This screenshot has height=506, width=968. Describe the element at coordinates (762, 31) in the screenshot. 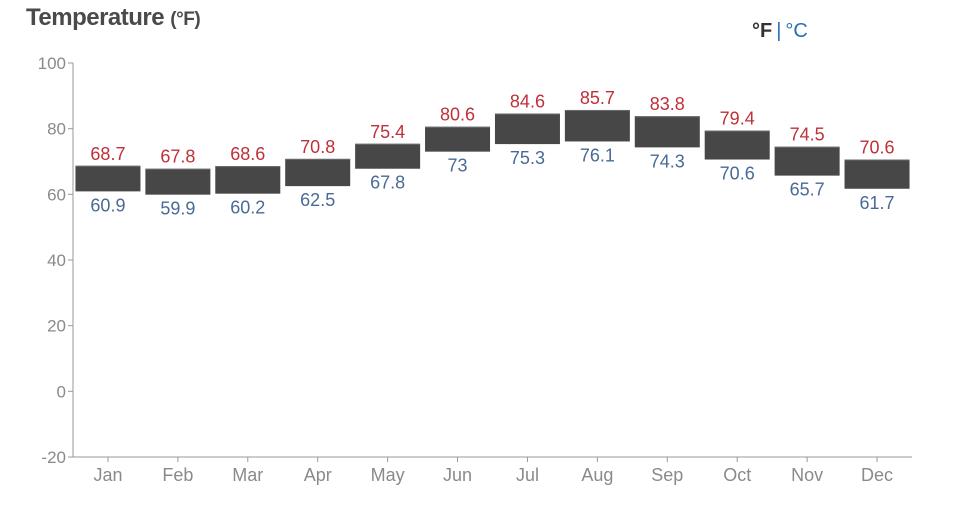

I see `fahrenheit-toggle: °F` at that location.